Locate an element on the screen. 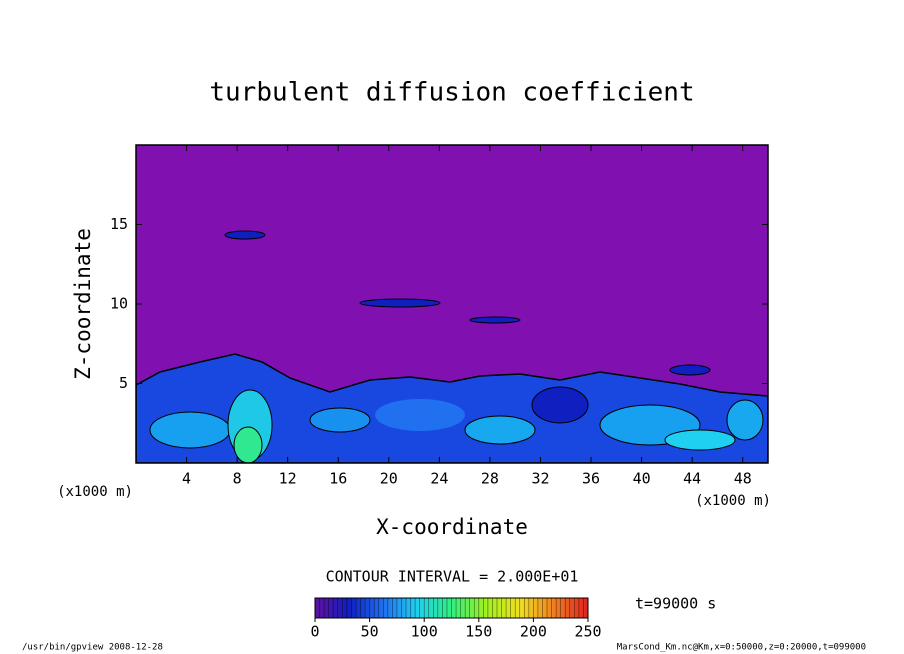  colorbar-tick-label: 150 is located at coordinates (478, 632).